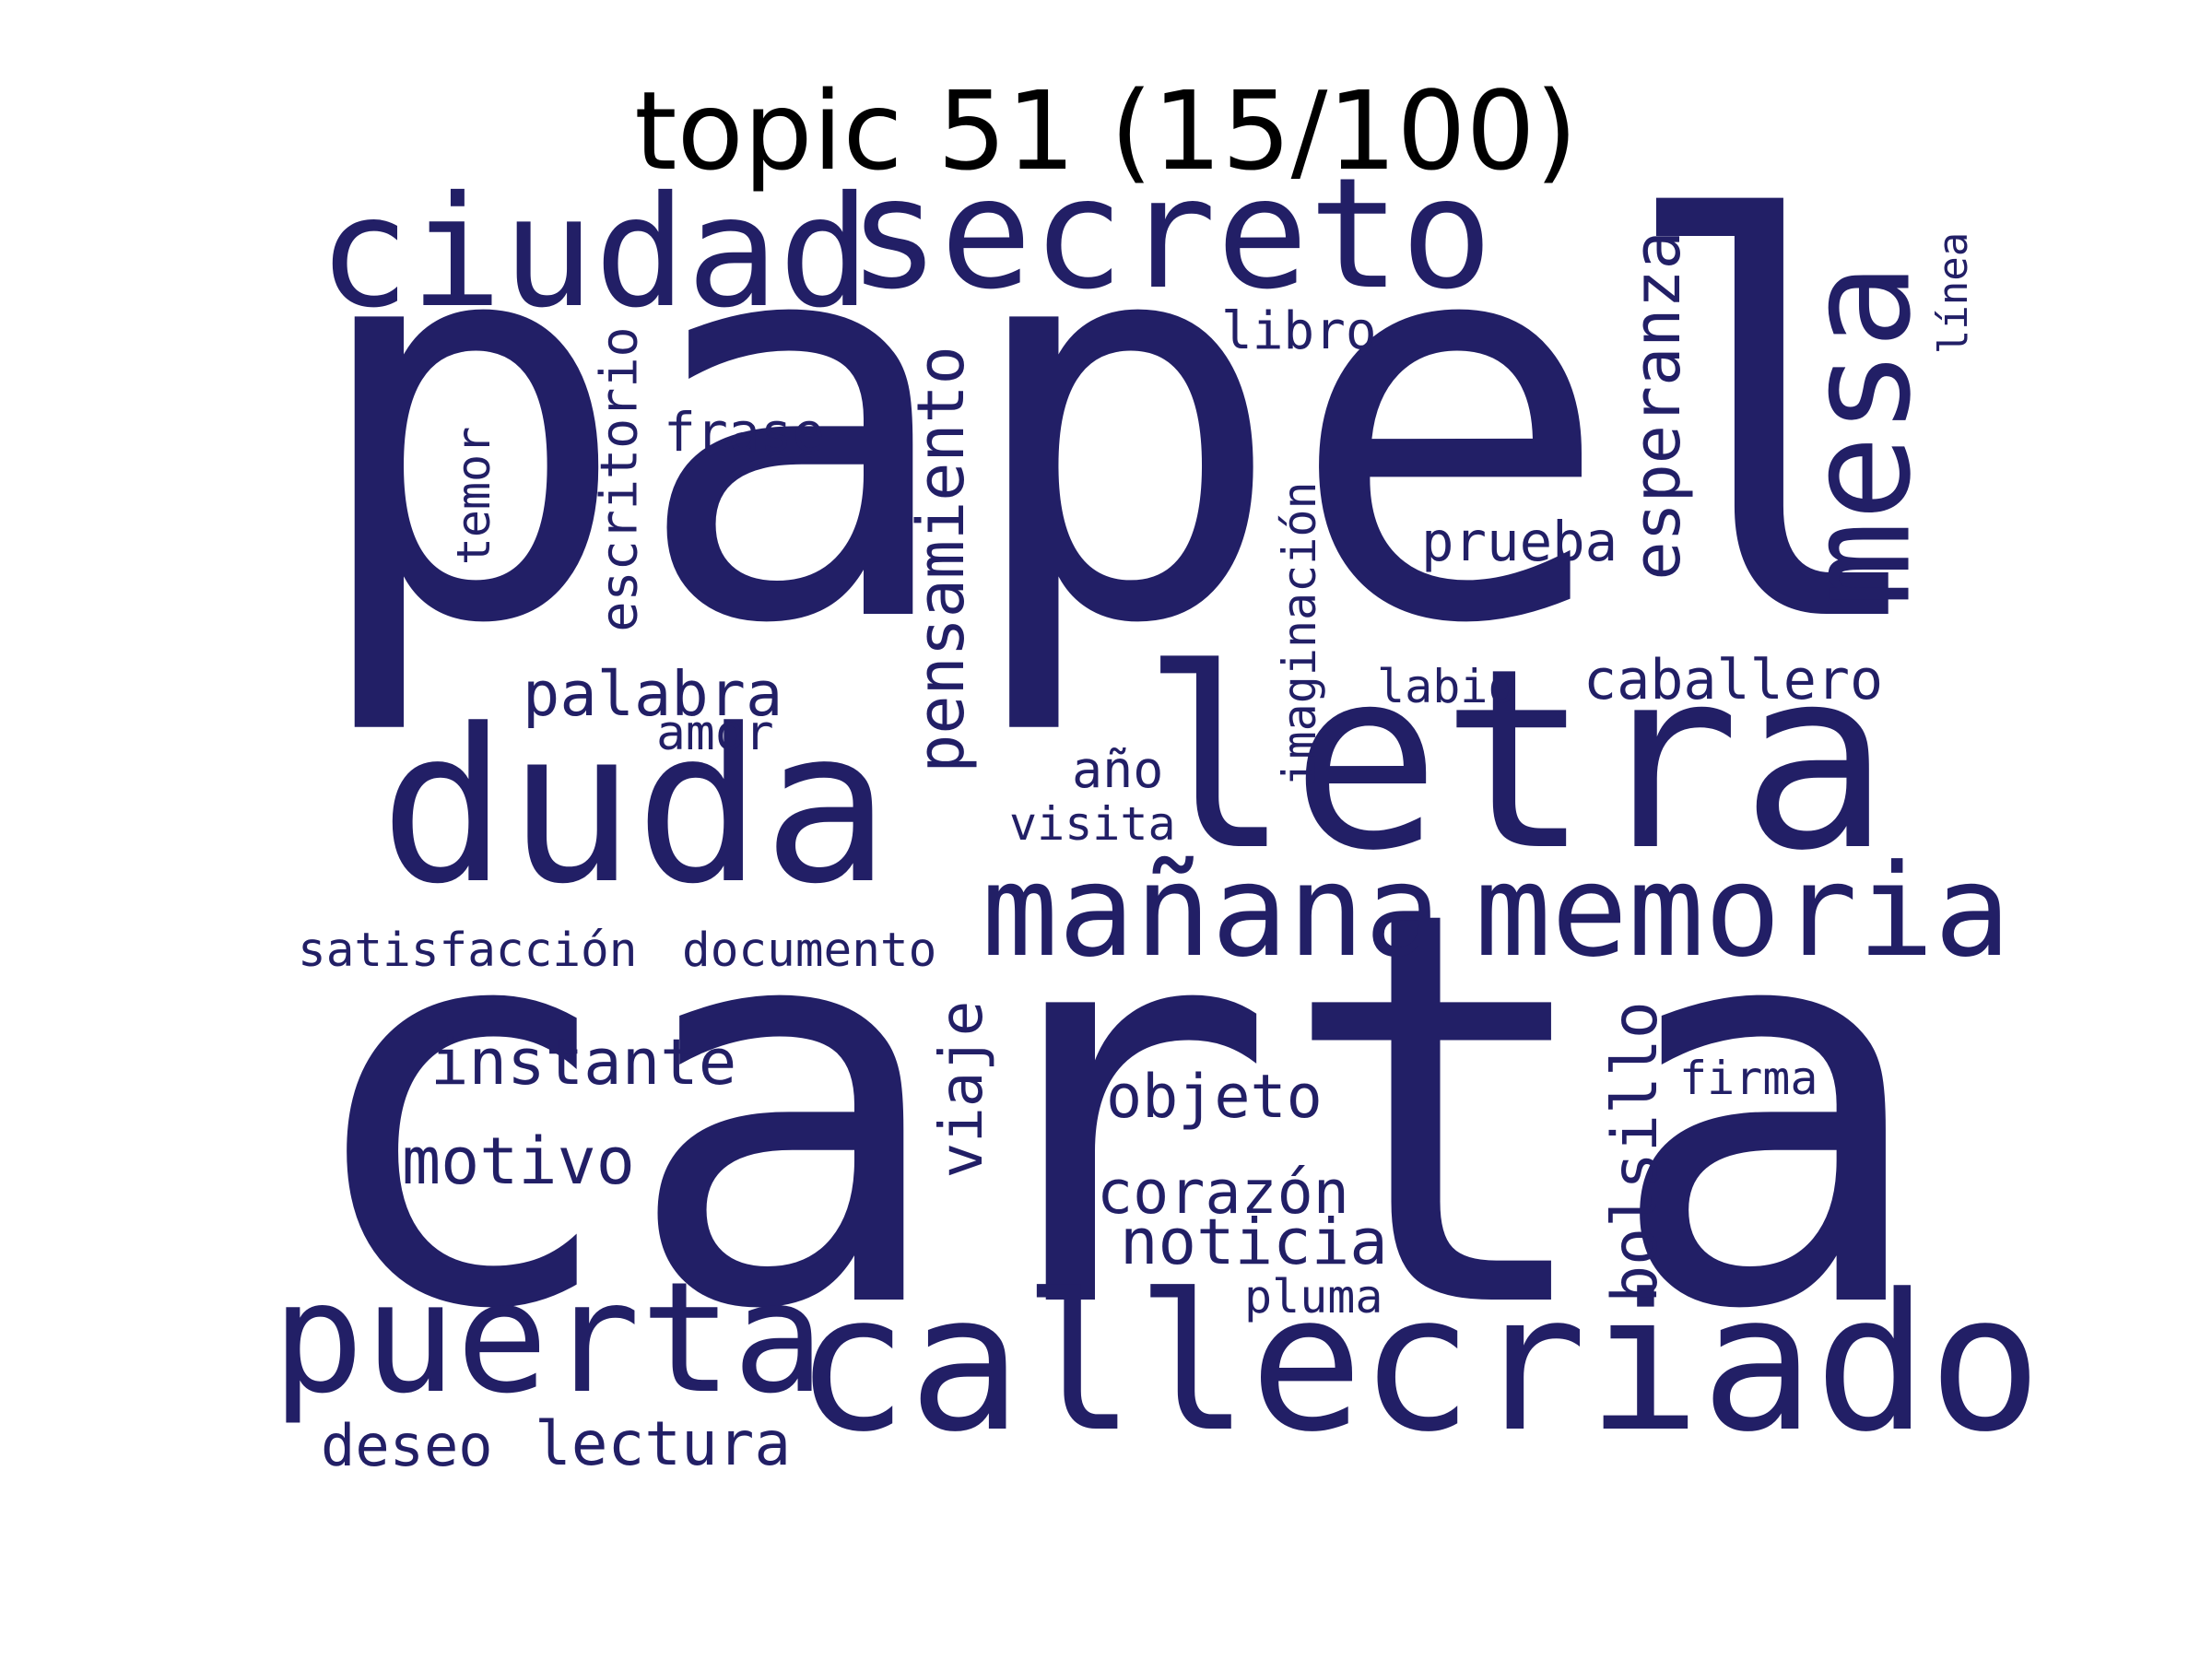 The height and width of the screenshot is (1659, 2212). What do you see at coordinates (619, 479) in the screenshot?
I see `word-escritorio: escritorio` at bounding box center [619, 479].